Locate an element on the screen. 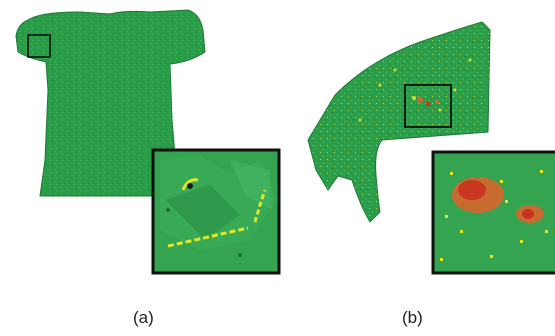 The image size is (555, 336). panel-a-inset is located at coordinates (216, 211).